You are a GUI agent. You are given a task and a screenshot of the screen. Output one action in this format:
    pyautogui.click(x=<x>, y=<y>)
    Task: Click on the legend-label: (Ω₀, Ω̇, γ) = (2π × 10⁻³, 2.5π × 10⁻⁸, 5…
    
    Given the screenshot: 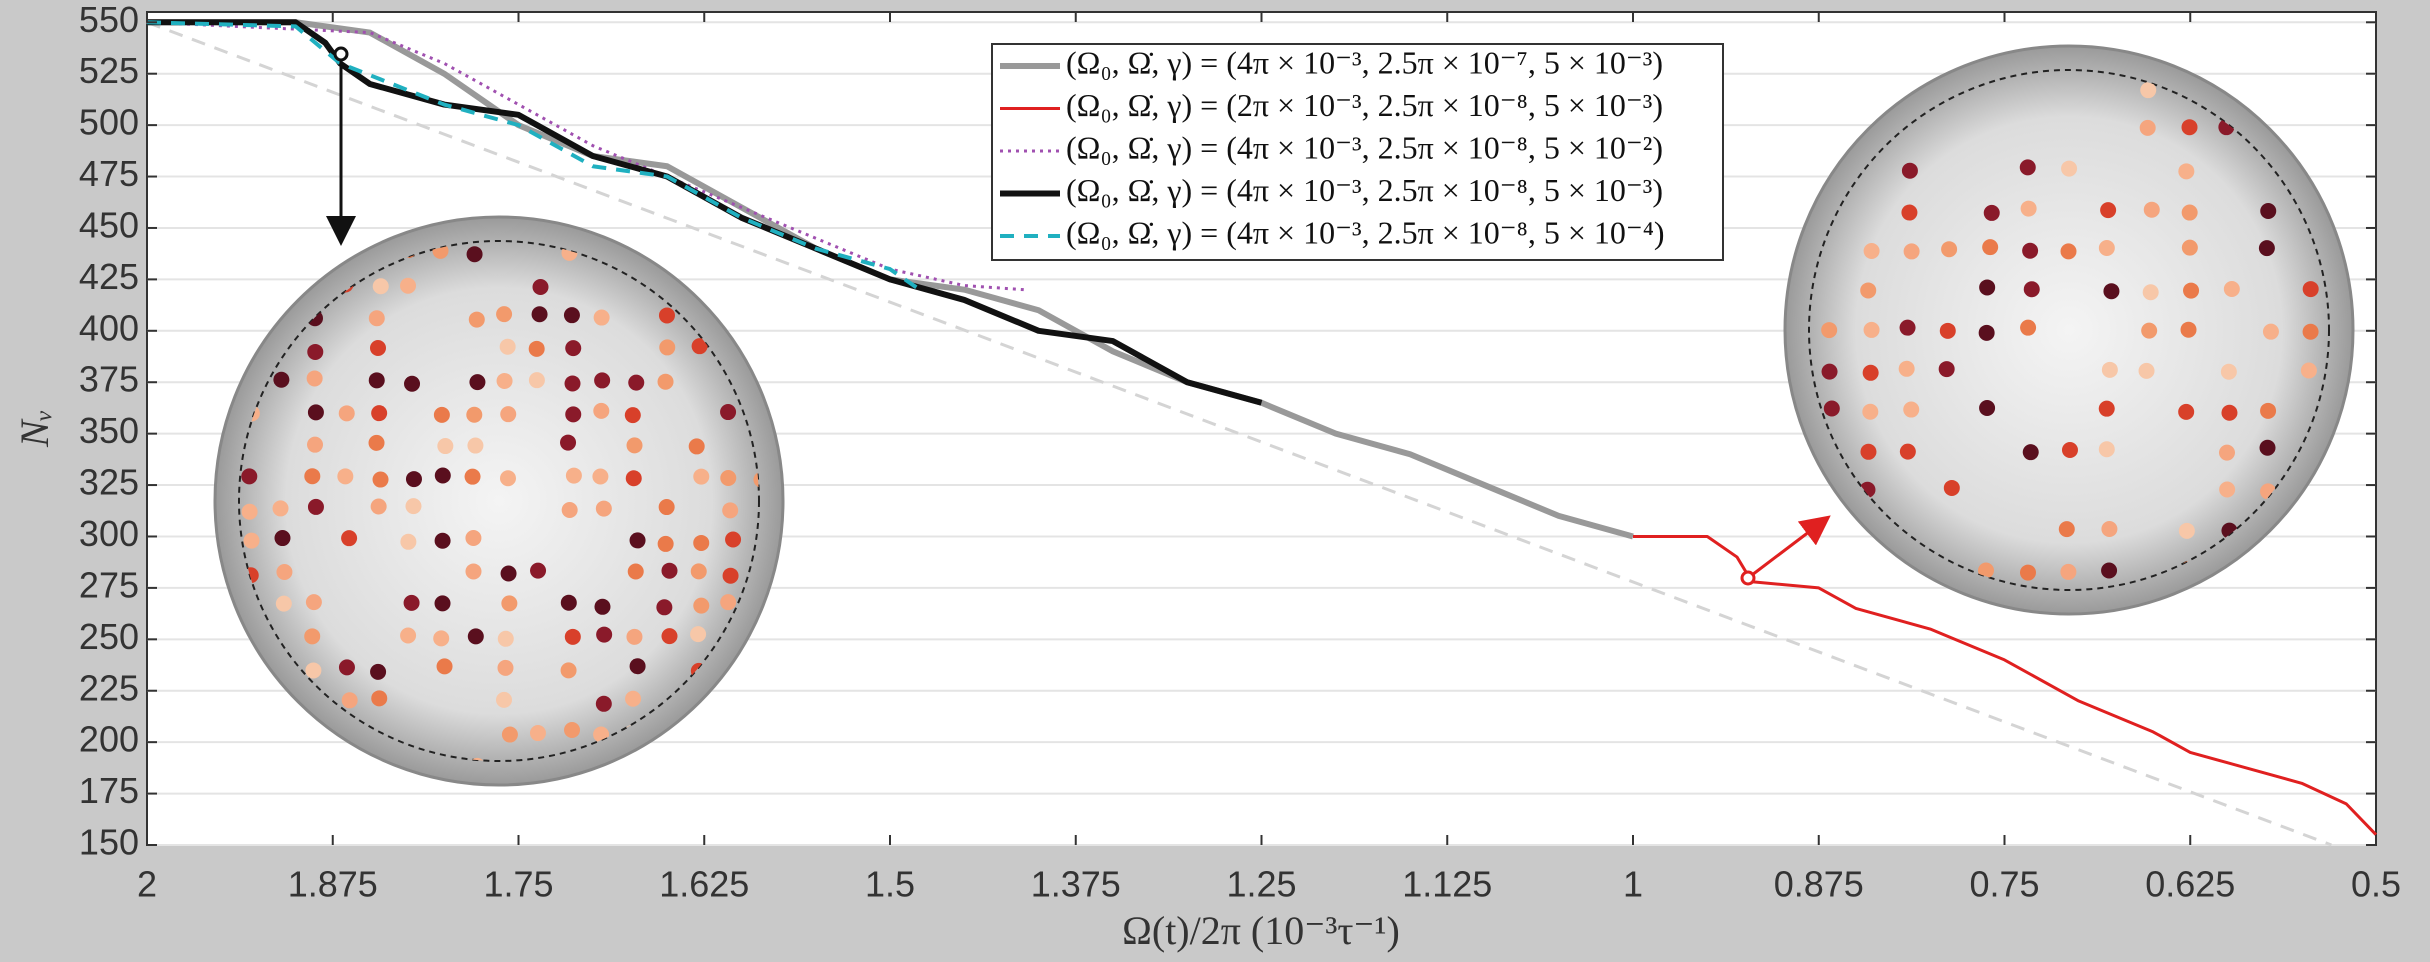 What is the action you would take?
    pyautogui.click(x=1364, y=105)
    